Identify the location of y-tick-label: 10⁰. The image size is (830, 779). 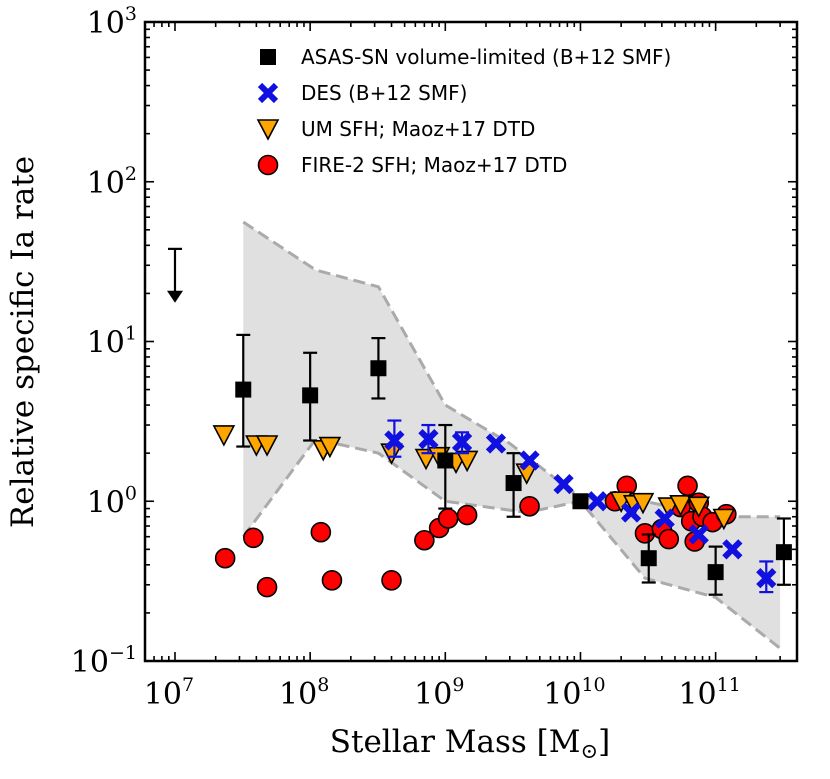
(112, 501).